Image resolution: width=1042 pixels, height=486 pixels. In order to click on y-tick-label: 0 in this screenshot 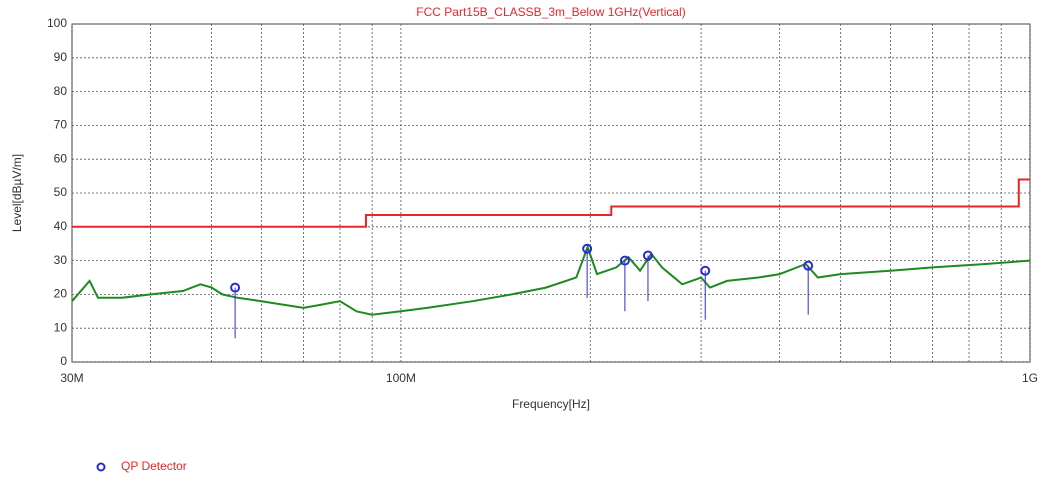, I will do `click(63, 361)`.